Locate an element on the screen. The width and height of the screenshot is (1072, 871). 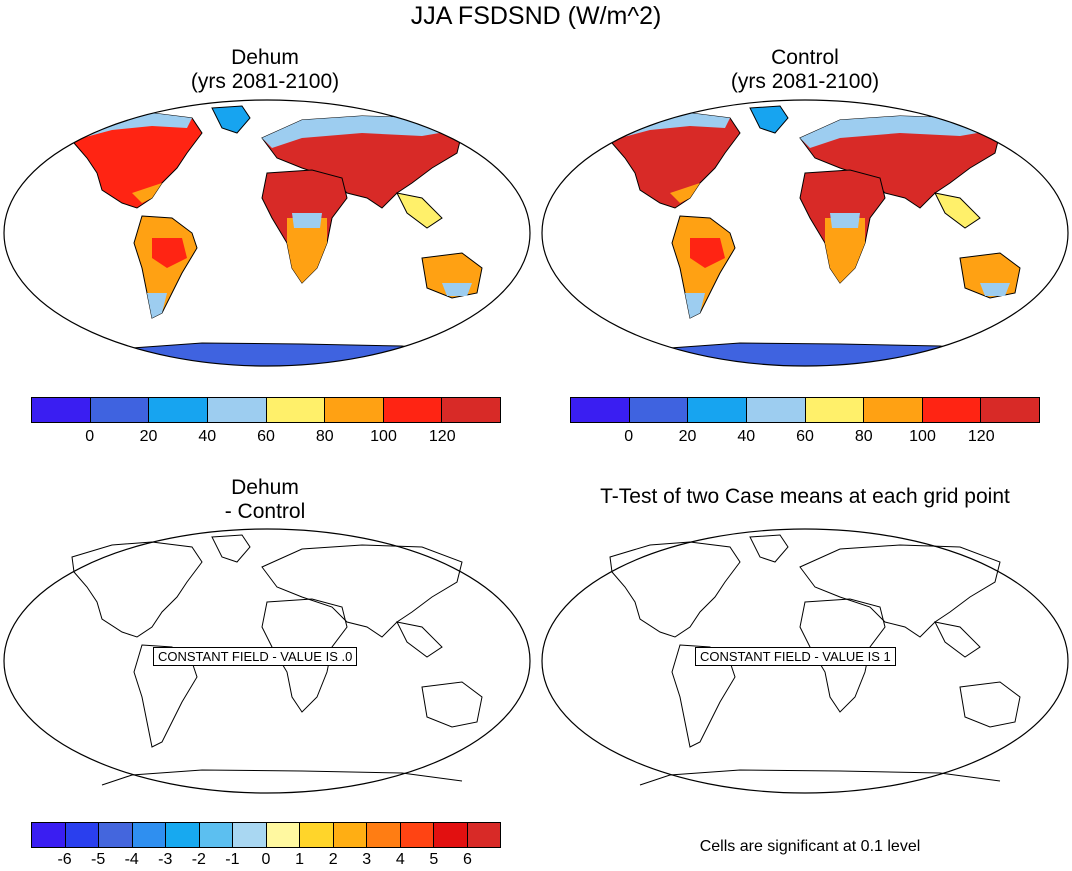
panel-3-colorbar-tick-label: 5 is located at coordinates (434, 859).